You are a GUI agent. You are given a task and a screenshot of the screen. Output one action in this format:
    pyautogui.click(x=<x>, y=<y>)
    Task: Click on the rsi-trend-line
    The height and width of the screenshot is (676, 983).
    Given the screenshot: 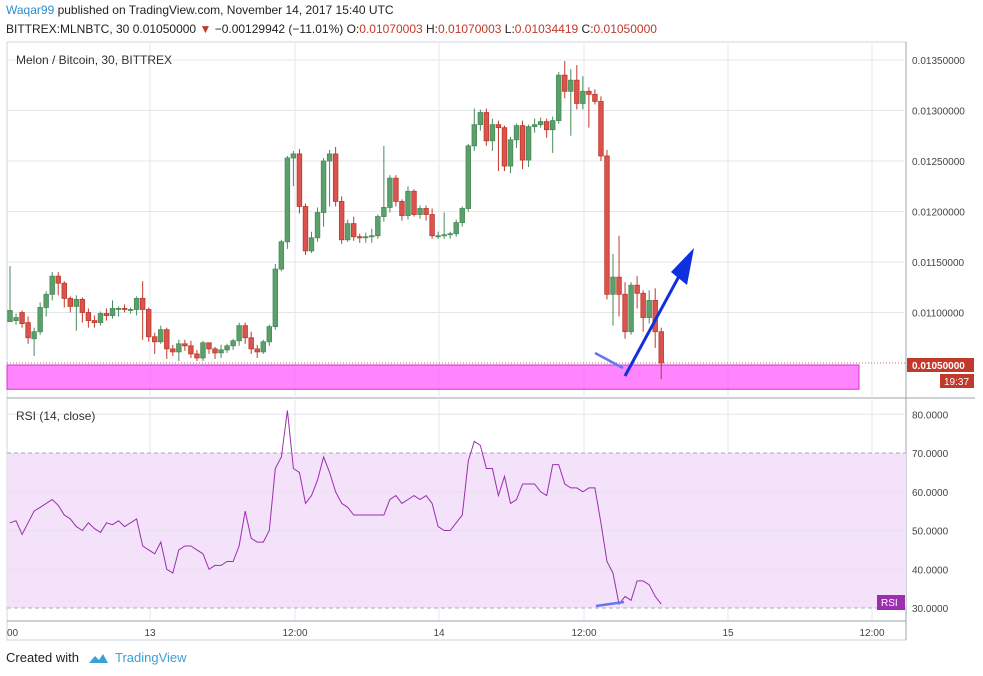 What is the action you would take?
    pyautogui.click(x=610, y=604)
    